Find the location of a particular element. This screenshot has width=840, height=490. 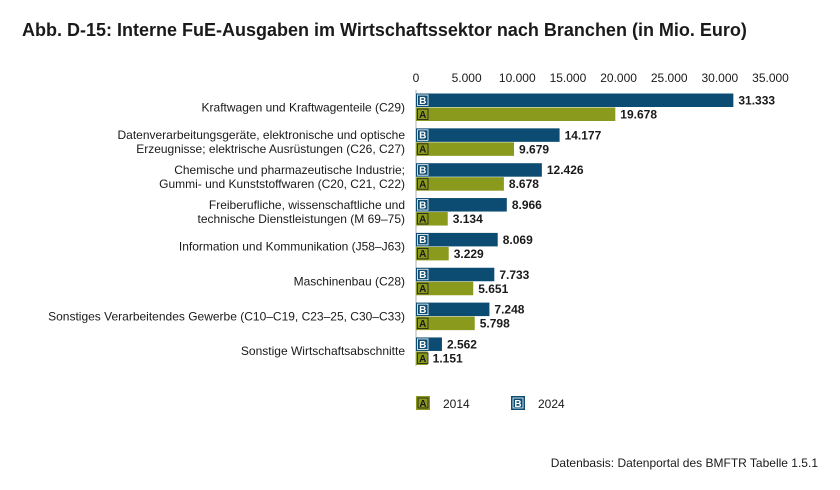

legend-tag: B is located at coordinates (517, 404).